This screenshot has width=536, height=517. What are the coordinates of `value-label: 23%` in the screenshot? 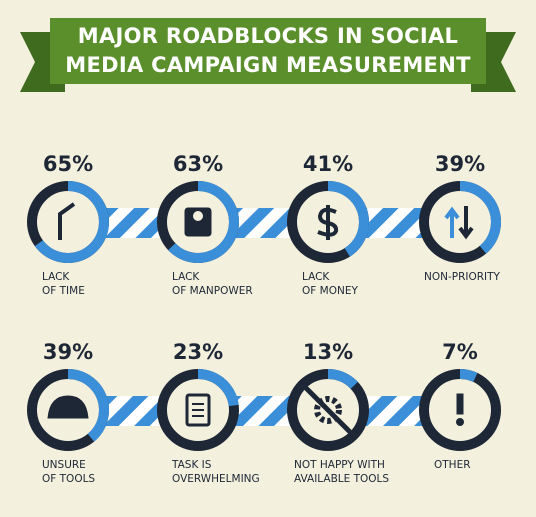 It's located at (198, 352).